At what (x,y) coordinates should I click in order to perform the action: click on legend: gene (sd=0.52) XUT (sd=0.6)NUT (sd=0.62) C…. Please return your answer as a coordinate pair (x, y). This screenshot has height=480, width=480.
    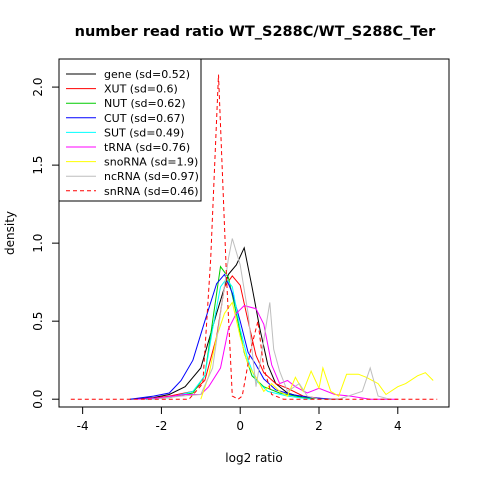
    Looking at the image, I should click on (130, 130).